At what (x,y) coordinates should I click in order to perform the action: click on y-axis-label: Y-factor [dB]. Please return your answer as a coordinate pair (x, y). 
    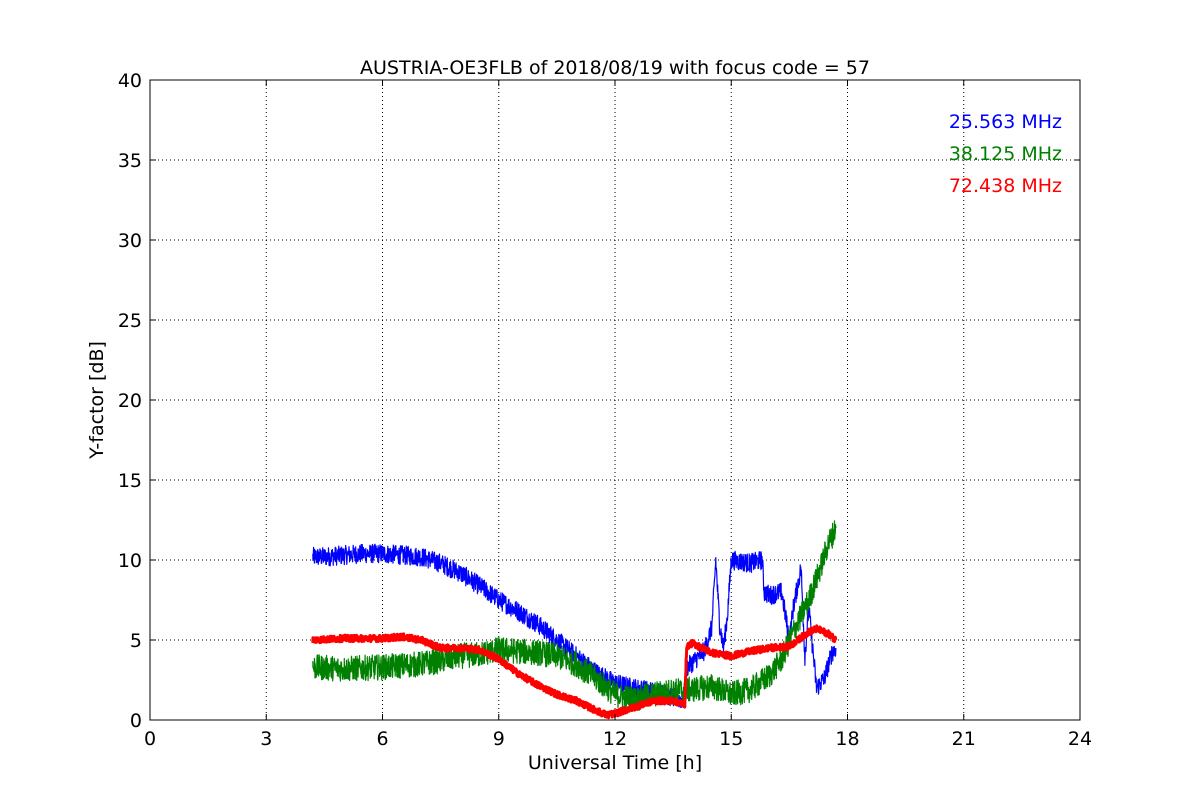
    Looking at the image, I should click on (97, 400).